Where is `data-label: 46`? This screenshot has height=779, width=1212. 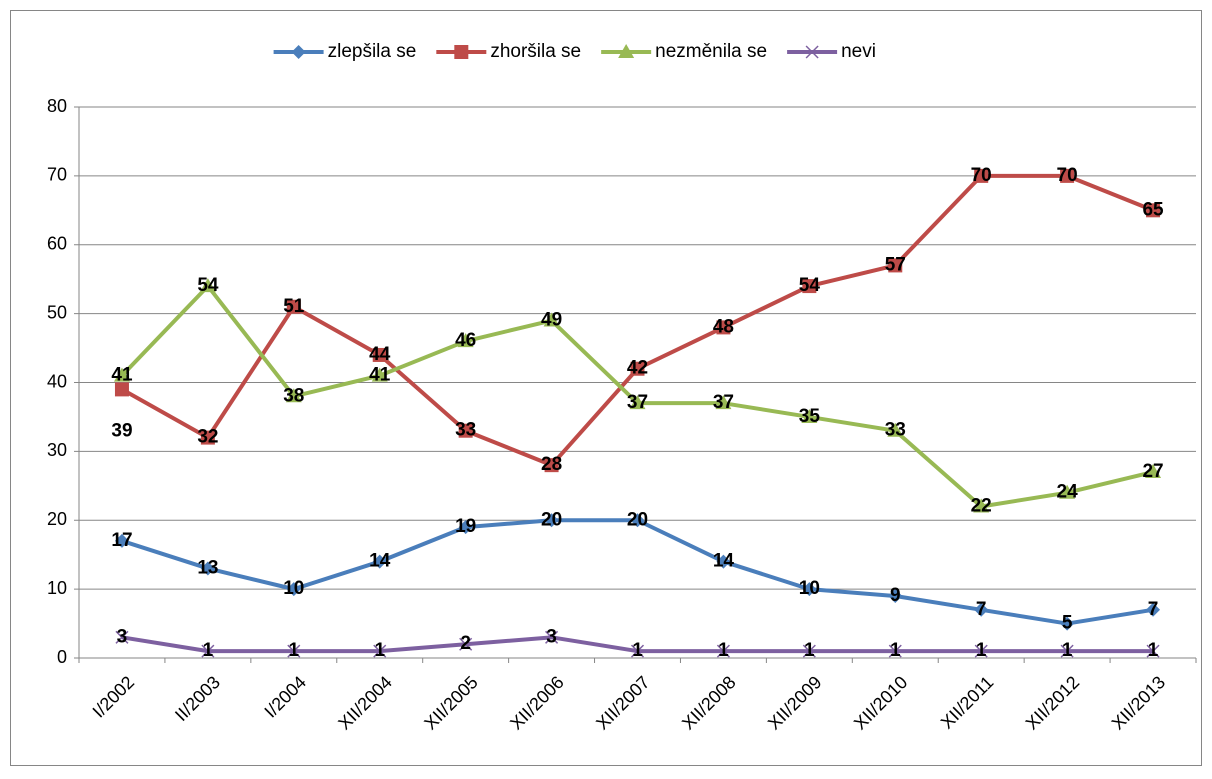 data-label: 46 is located at coordinates (465, 340).